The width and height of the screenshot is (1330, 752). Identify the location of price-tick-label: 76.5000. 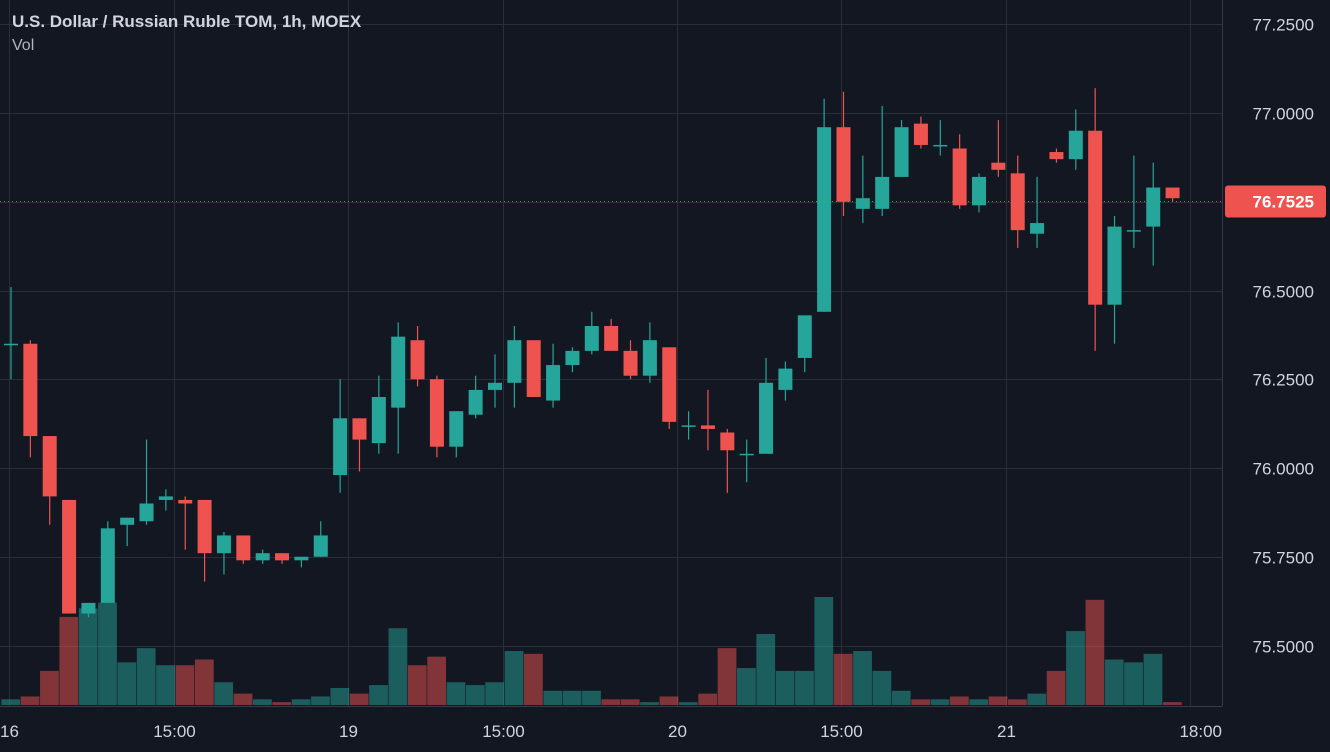
(1283, 292).